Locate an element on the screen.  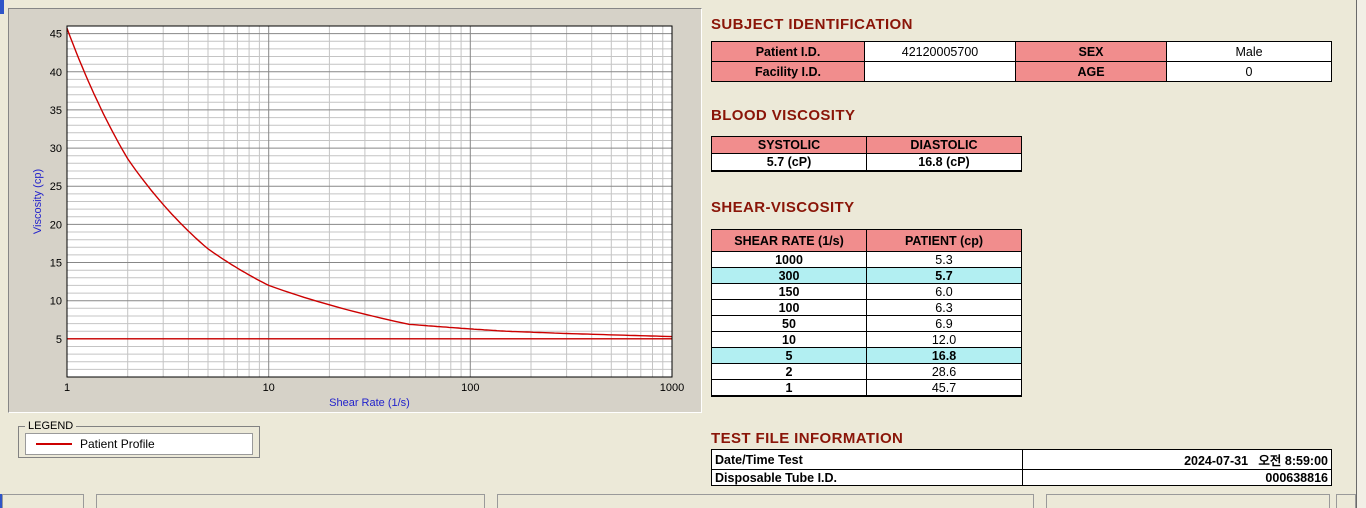
shear-rate-cell: 10 is located at coordinates (789, 339).